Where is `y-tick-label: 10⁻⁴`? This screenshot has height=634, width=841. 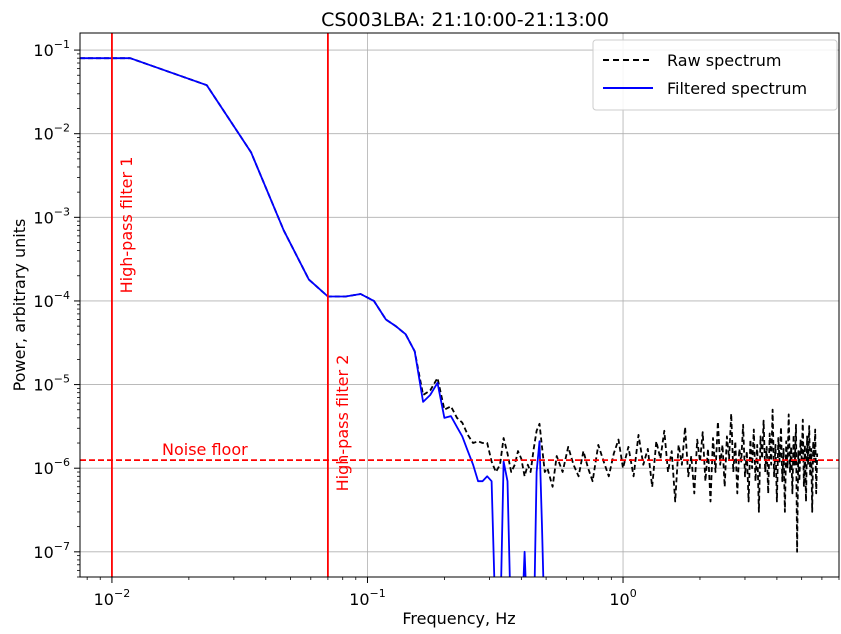
y-tick-label: 10⁻⁴ is located at coordinates (51, 300).